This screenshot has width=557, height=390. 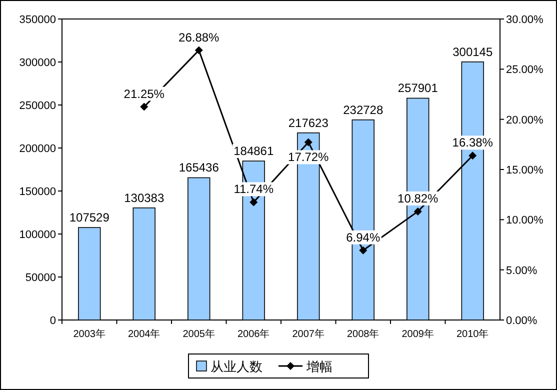 I want to click on y-tick-label: 150000, so click(x=37, y=192).